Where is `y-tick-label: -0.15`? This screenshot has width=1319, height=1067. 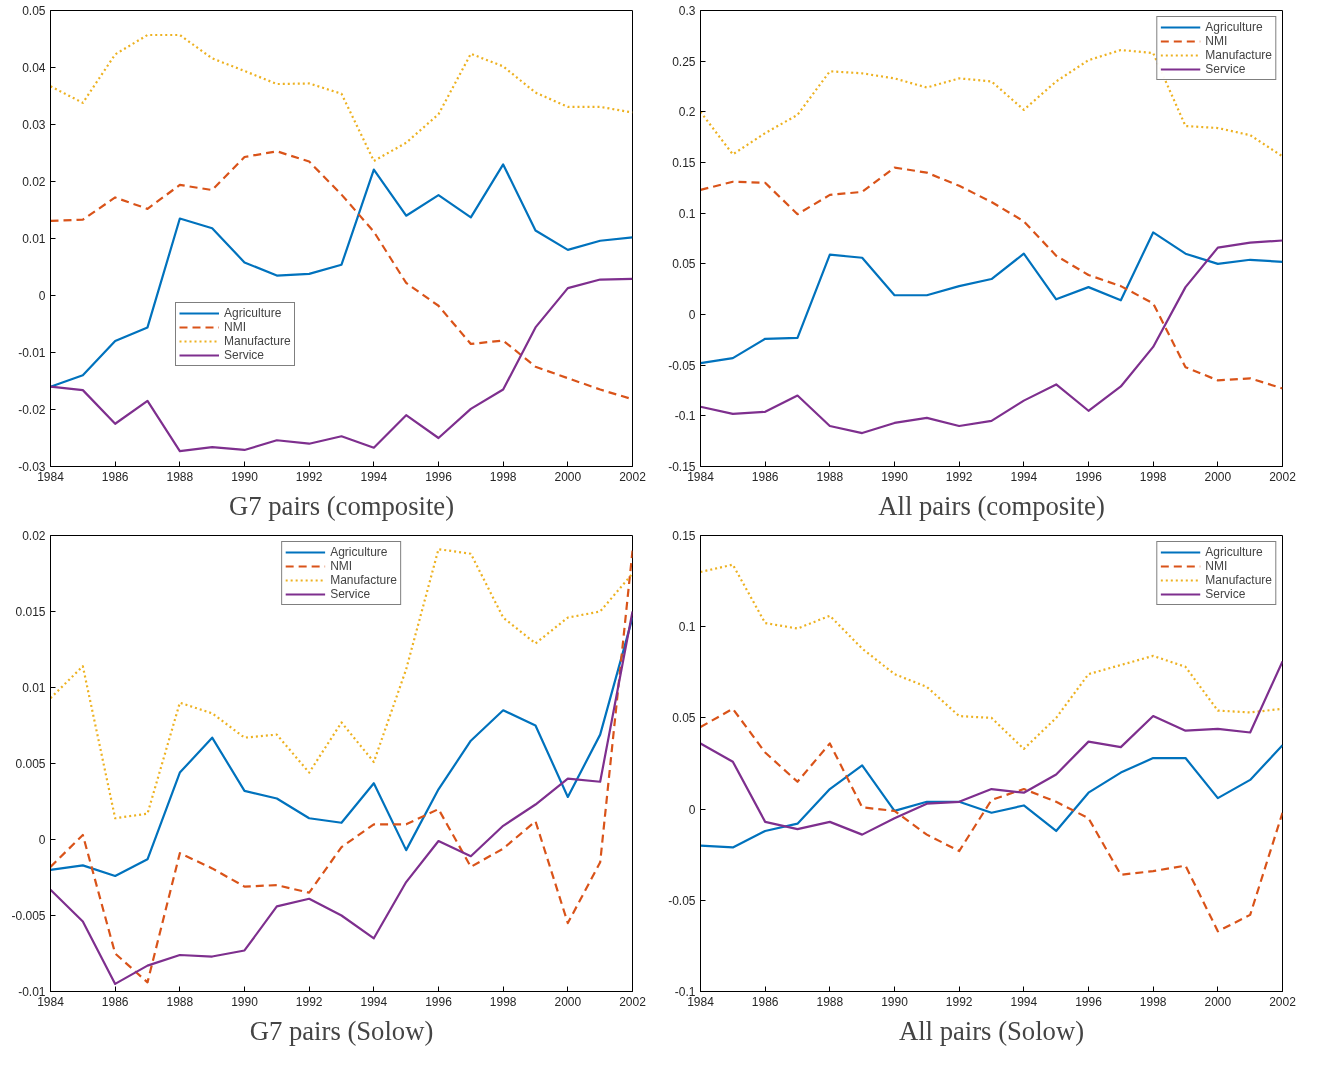
y-tick-label: -0.15 is located at coordinates (682, 467).